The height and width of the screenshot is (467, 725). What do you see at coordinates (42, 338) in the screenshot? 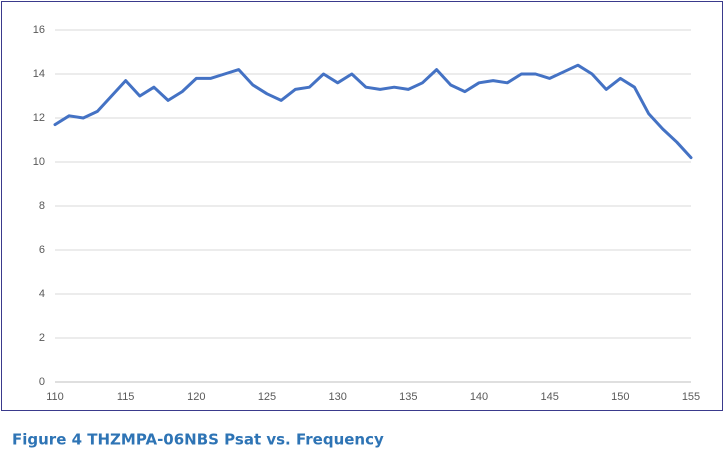
I see `y-tick-label: 2` at bounding box center [42, 338].